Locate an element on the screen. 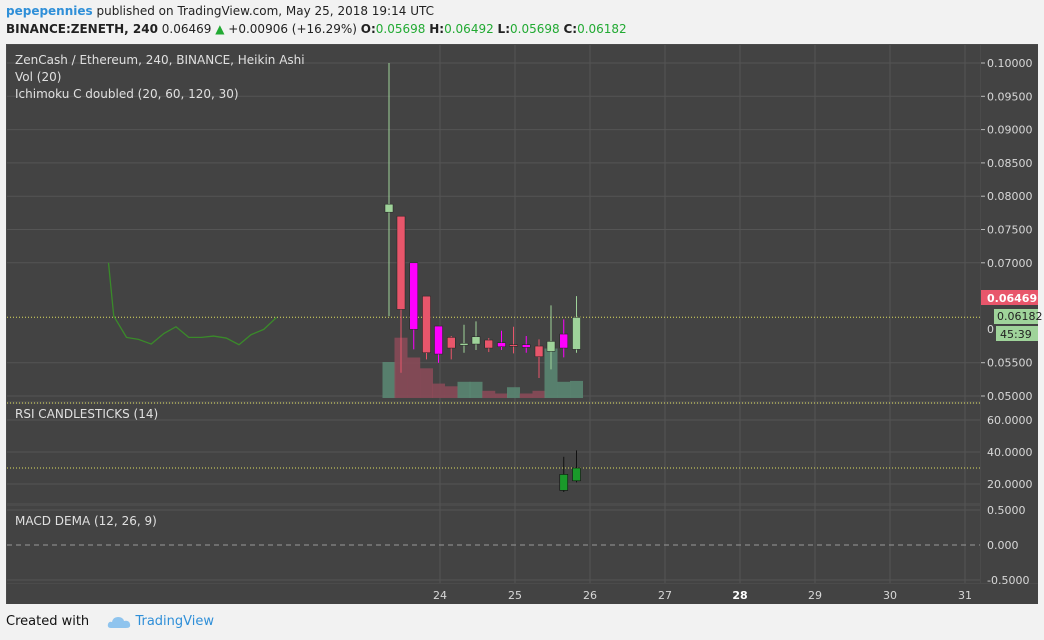  price-tick-label: 0.08000 is located at coordinates (1010, 196).